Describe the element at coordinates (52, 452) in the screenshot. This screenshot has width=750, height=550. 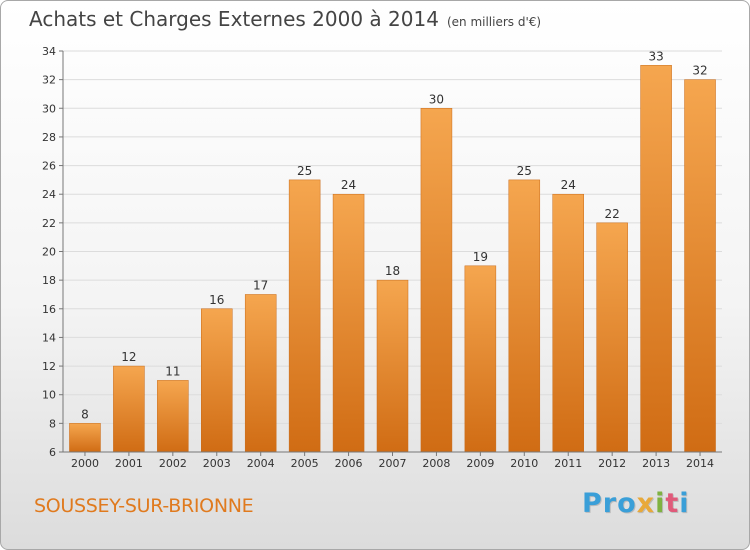
I see `y-tick-label: 6` at that location.